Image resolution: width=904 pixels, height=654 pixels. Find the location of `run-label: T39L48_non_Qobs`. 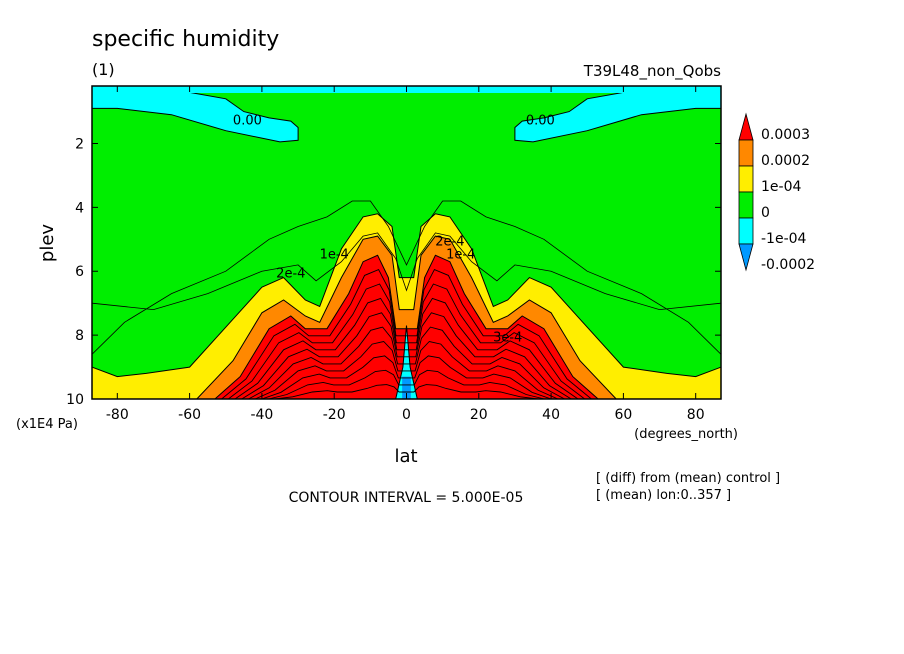

run-label: T39L48_non_Qobs is located at coordinates (652, 71).